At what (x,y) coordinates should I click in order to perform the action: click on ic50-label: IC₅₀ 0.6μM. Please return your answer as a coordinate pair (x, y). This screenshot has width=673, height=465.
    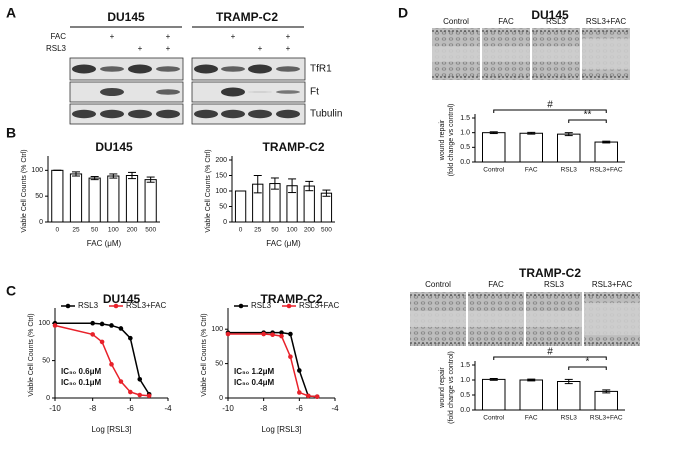
    Looking at the image, I should click on (81, 371).